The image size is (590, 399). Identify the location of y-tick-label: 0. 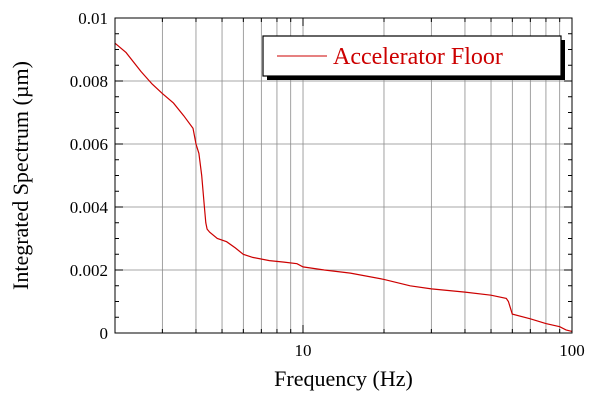
(104, 333).